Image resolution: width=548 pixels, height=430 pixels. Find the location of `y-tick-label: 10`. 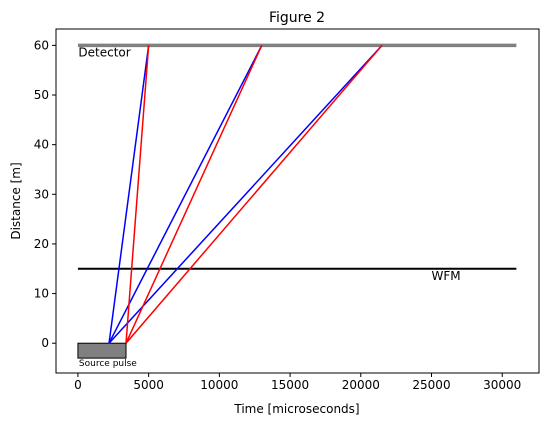

y-tick-label: 10 is located at coordinates (41, 294).